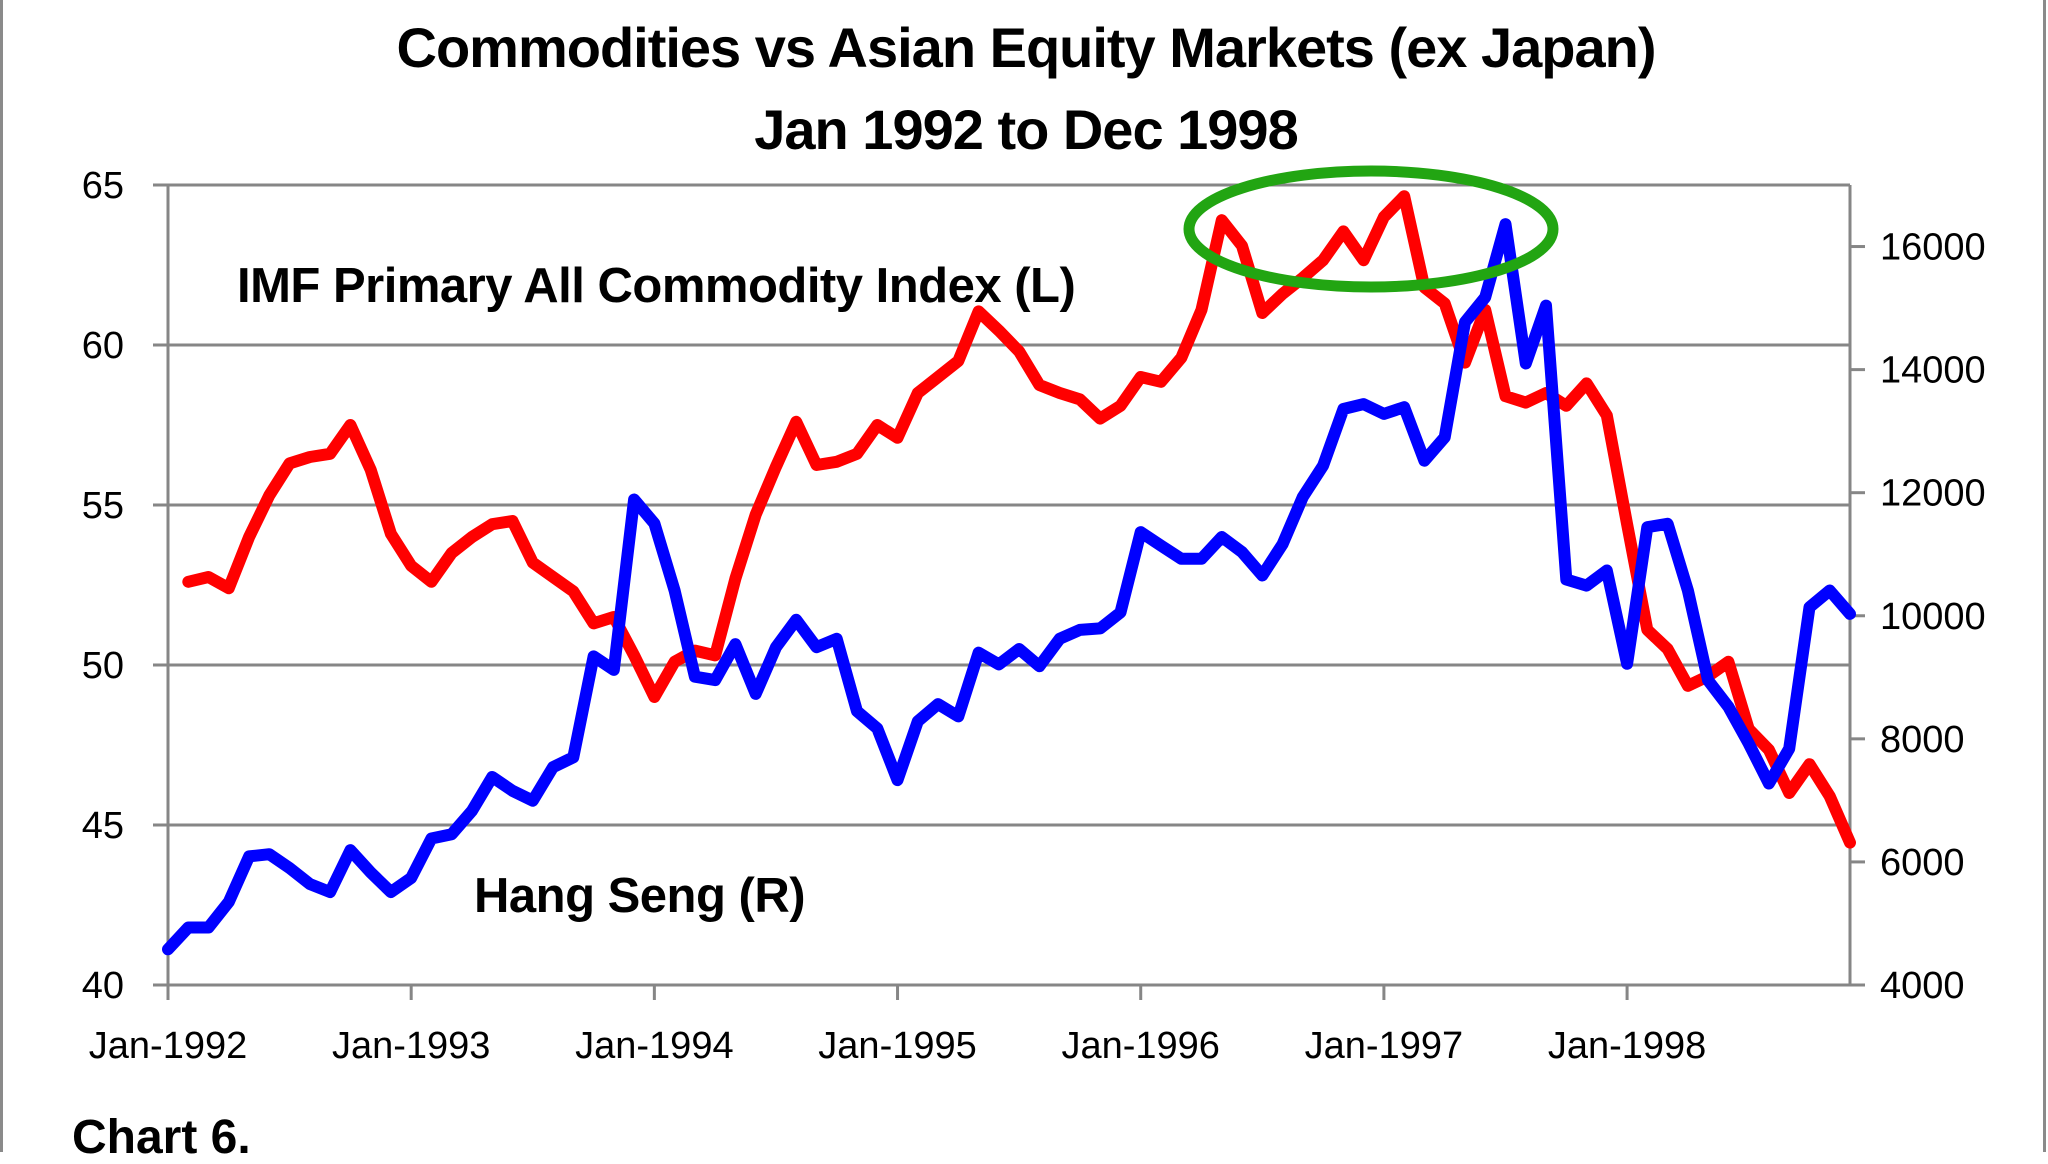 The width and height of the screenshot is (2048, 1164). I want to click on x-tick-label: Jan-1994, so click(654, 1046).